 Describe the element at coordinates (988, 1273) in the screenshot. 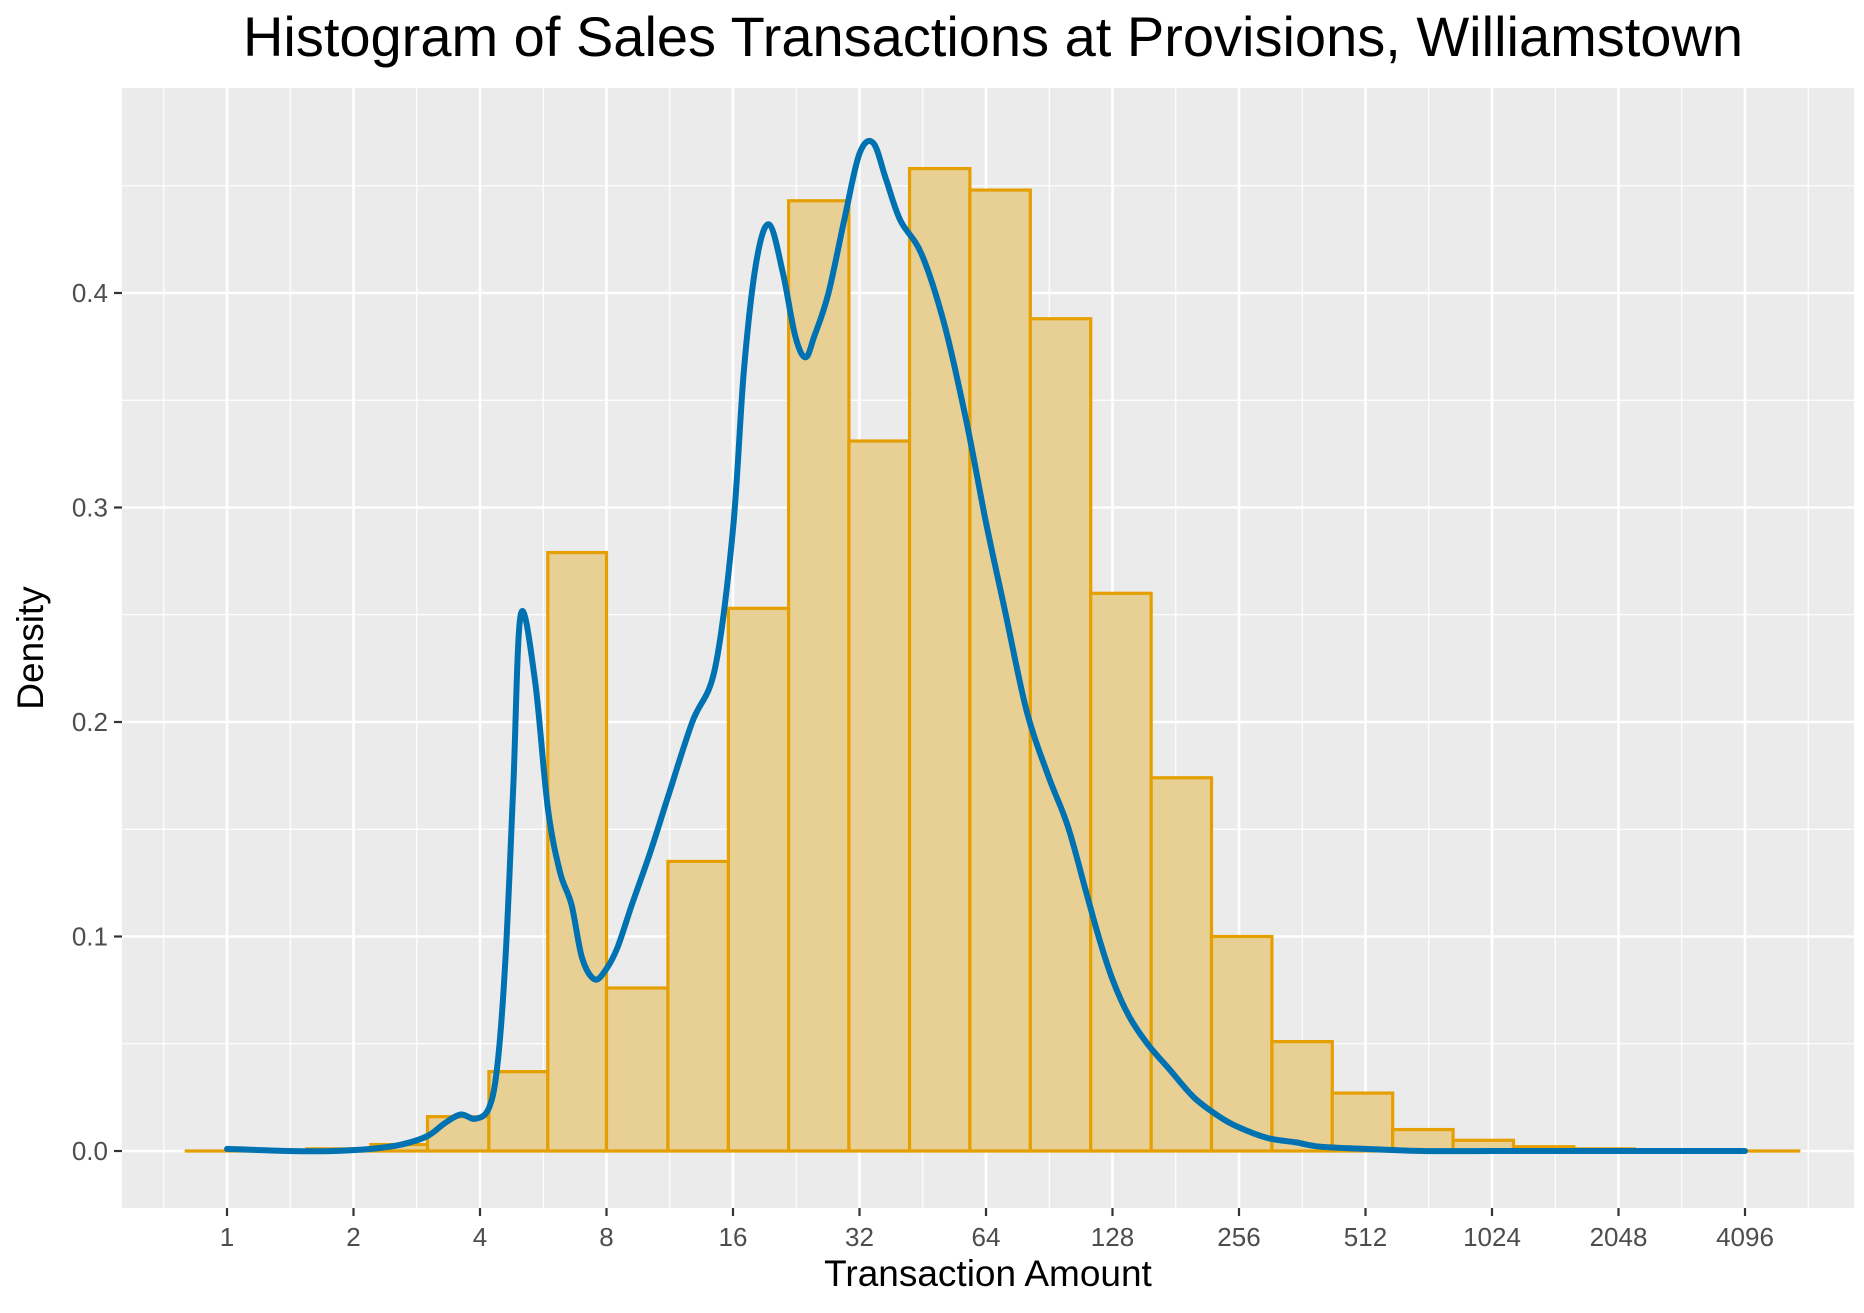

I see `x-axis-title: Transaction Amount` at that location.